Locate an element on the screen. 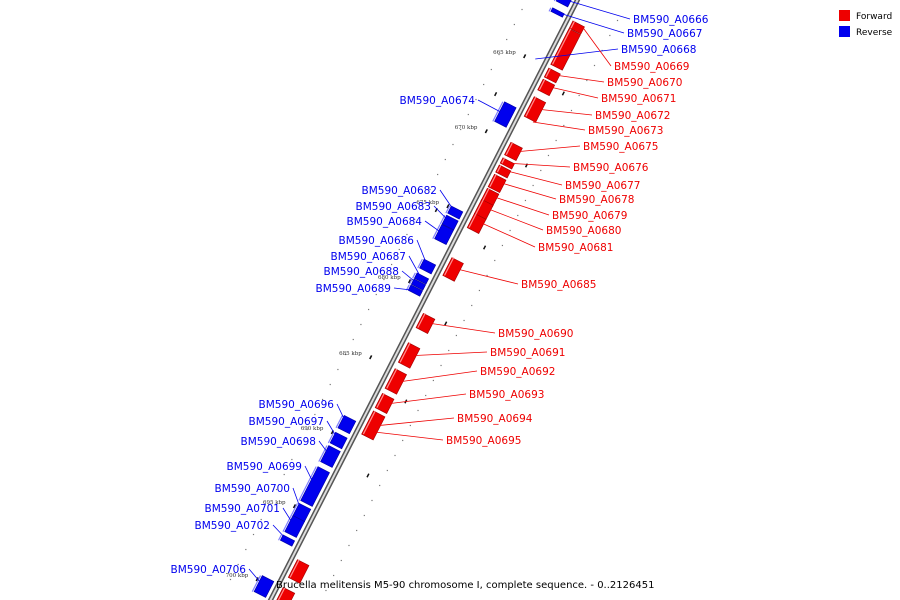 The height and width of the screenshot is (600, 900). gene-label-bm590-a0695: BM590_A0695 is located at coordinates (483, 441).